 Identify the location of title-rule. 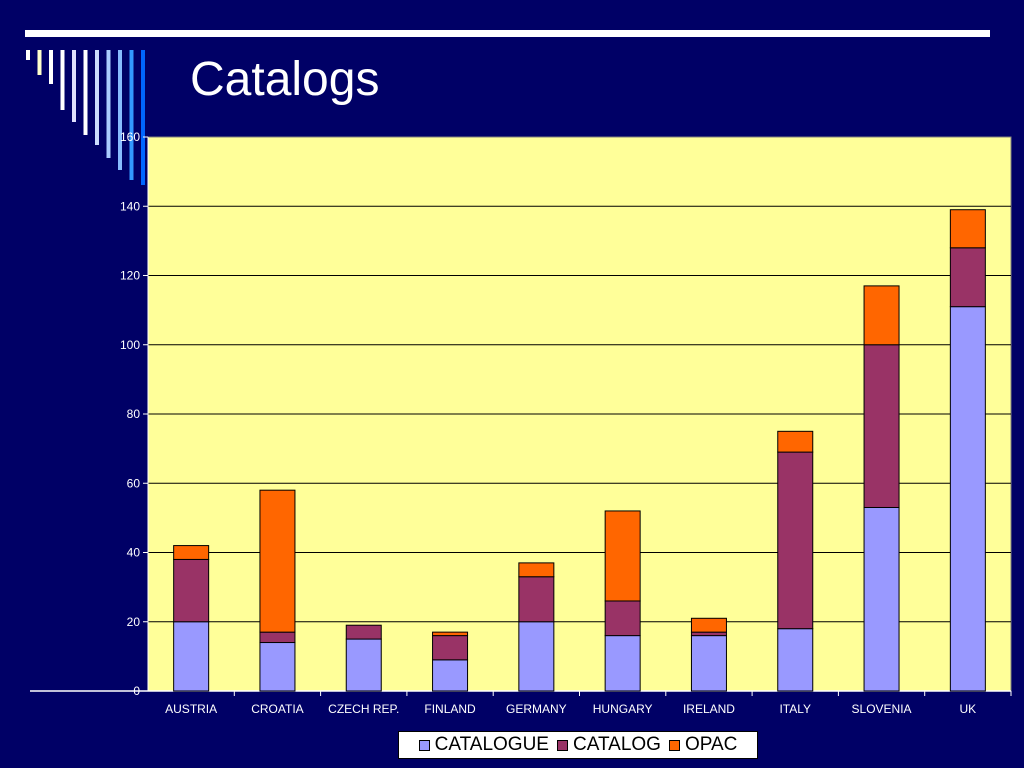
(507, 33).